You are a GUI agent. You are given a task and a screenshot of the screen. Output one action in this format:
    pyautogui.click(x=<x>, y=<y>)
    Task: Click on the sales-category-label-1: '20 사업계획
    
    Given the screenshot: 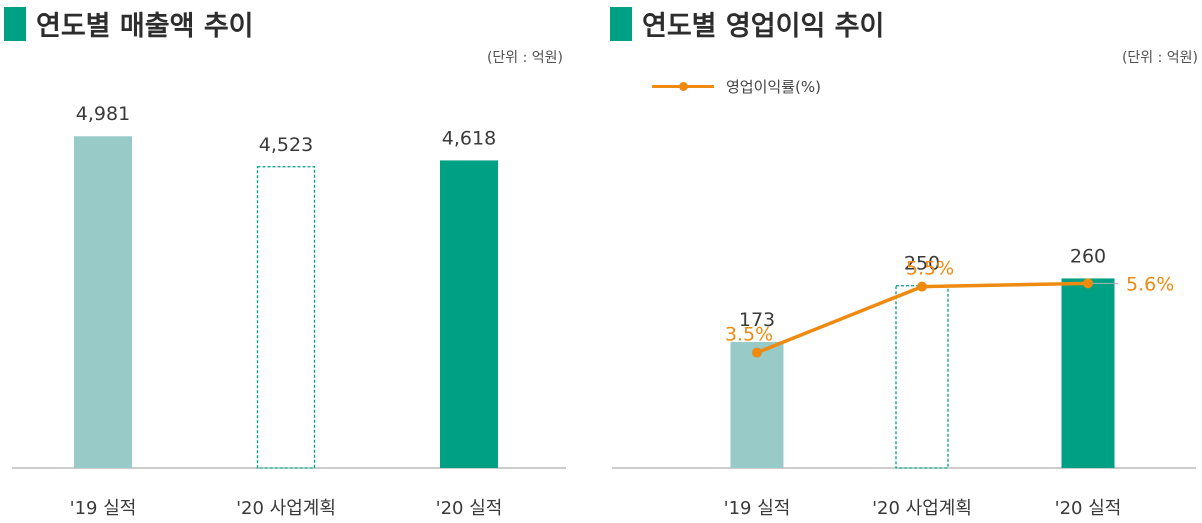 What is the action you would take?
    pyautogui.click(x=286, y=508)
    